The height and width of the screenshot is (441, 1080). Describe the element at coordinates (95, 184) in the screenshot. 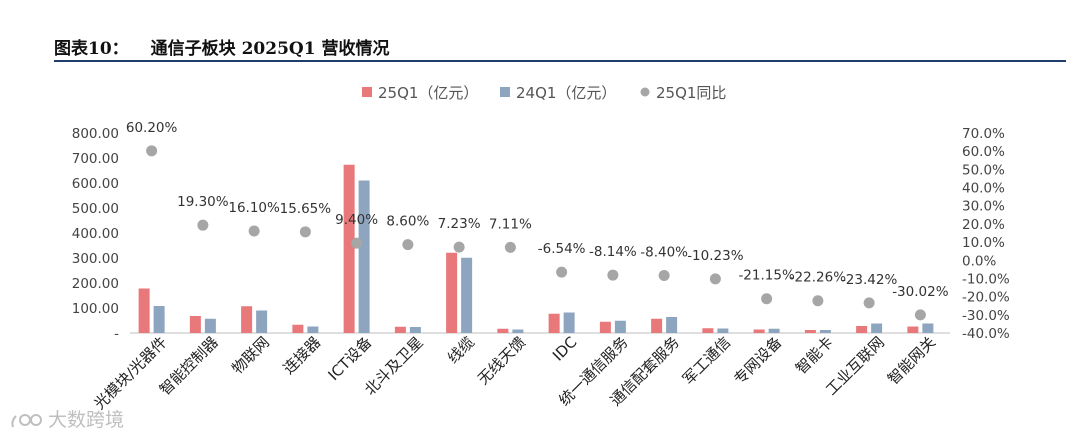

I see `left-axis-tick-label: 600.00` at that location.